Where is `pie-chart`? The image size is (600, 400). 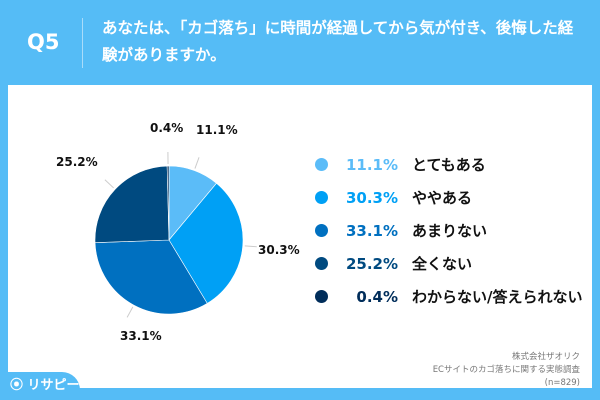 pie-chart is located at coordinates (175, 235).